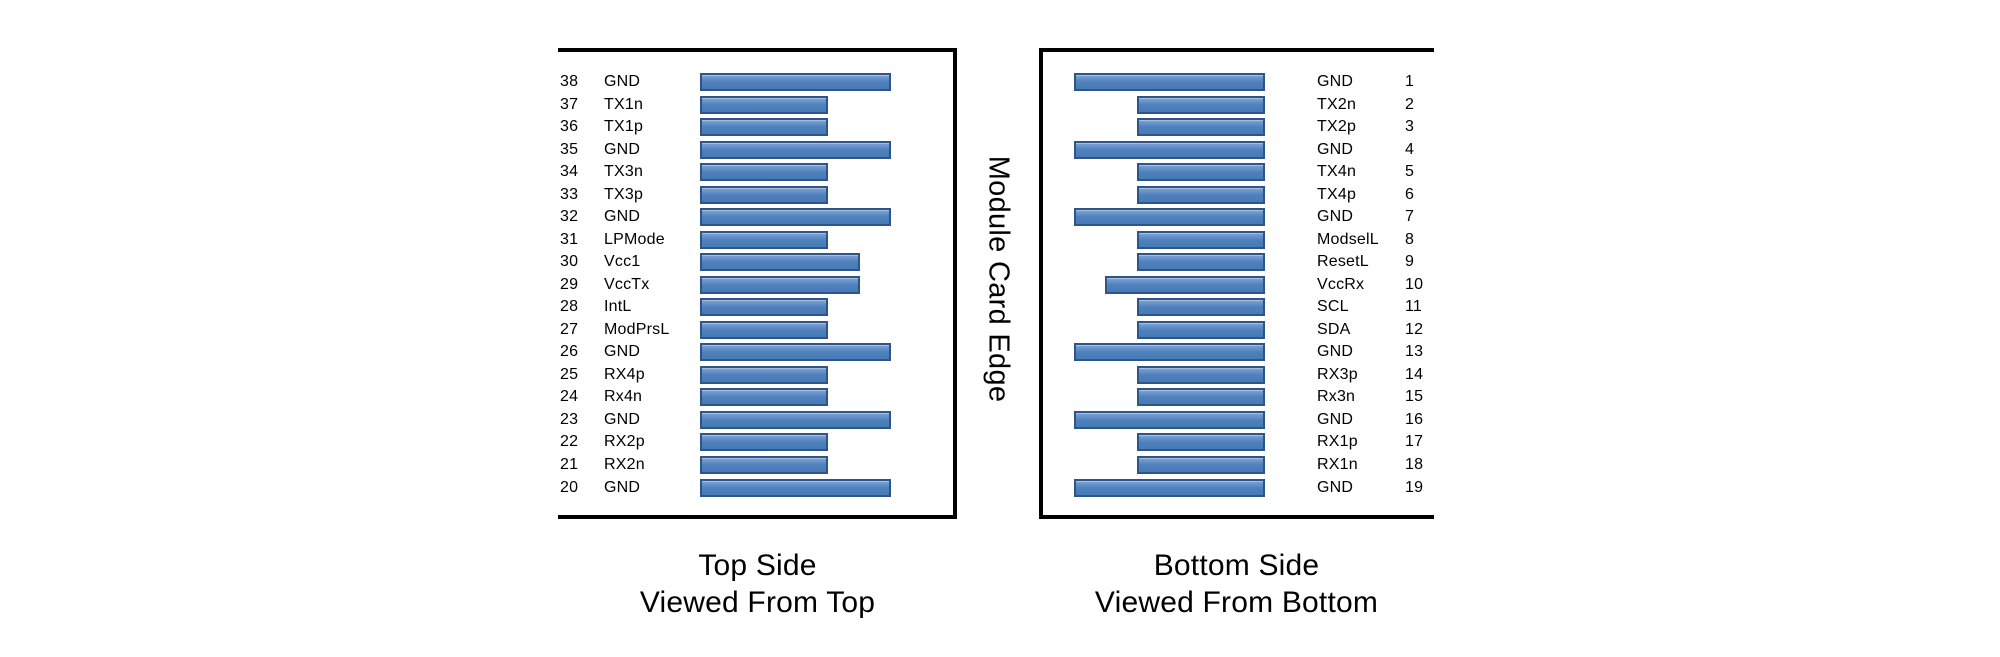 This screenshot has height=657, width=2000. What do you see at coordinates (1238, 374) in the screenshot?
I see `pin-row: 14 RX3p` at bounding box center [1238, 374].